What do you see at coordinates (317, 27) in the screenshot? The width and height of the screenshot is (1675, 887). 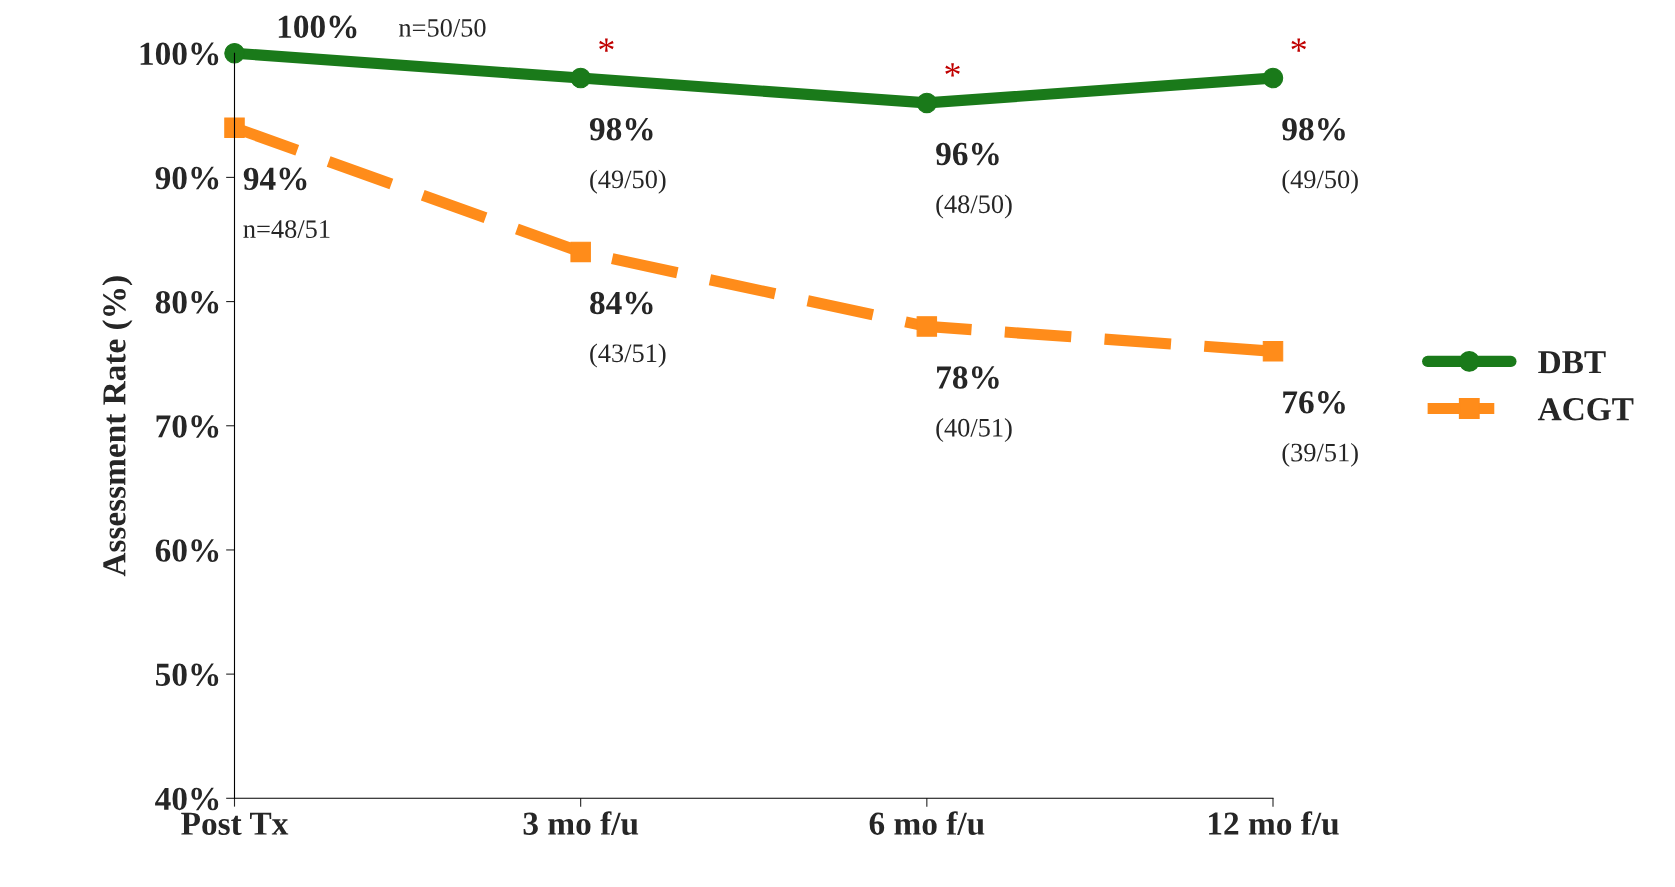 I see `data-label: 100%` at bounding box center [317, 27].